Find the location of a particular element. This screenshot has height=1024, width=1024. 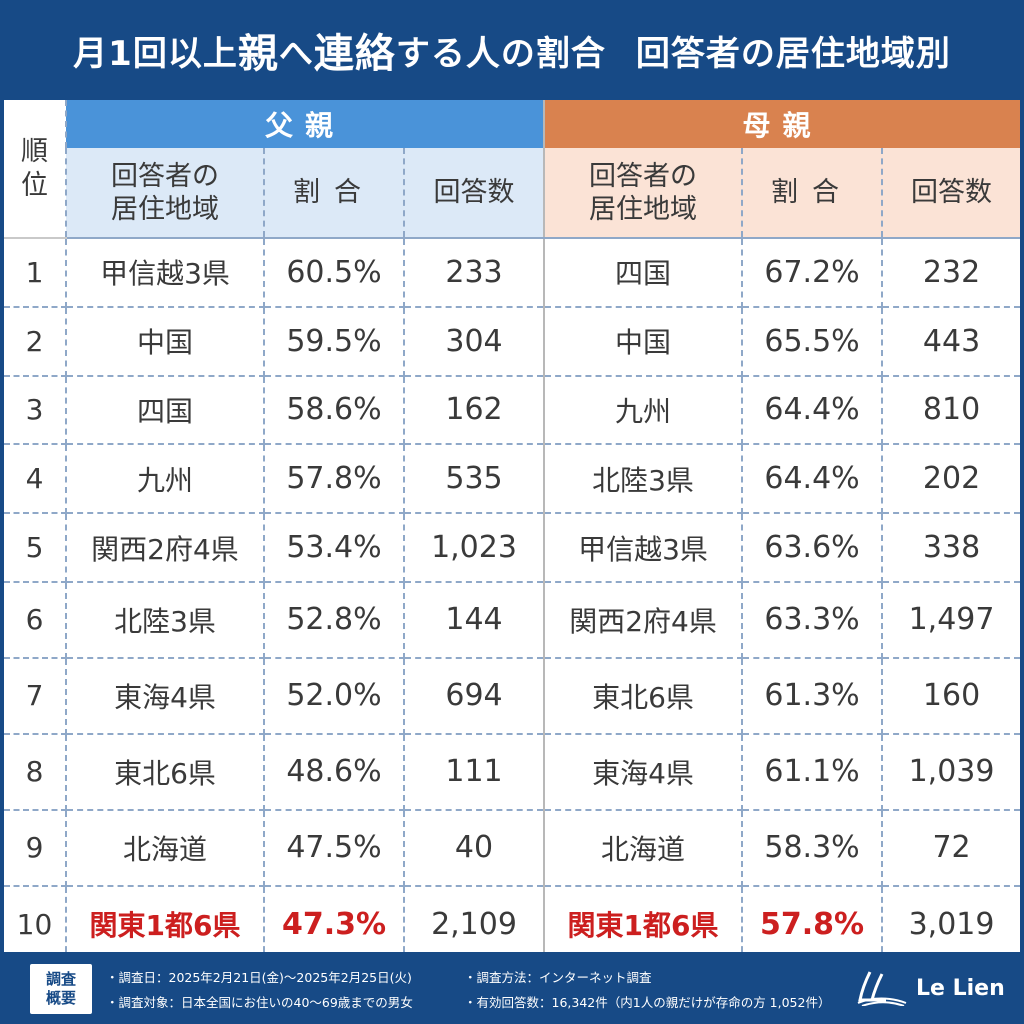

father-count-cell: 233 is located at coordinates (475, 273).